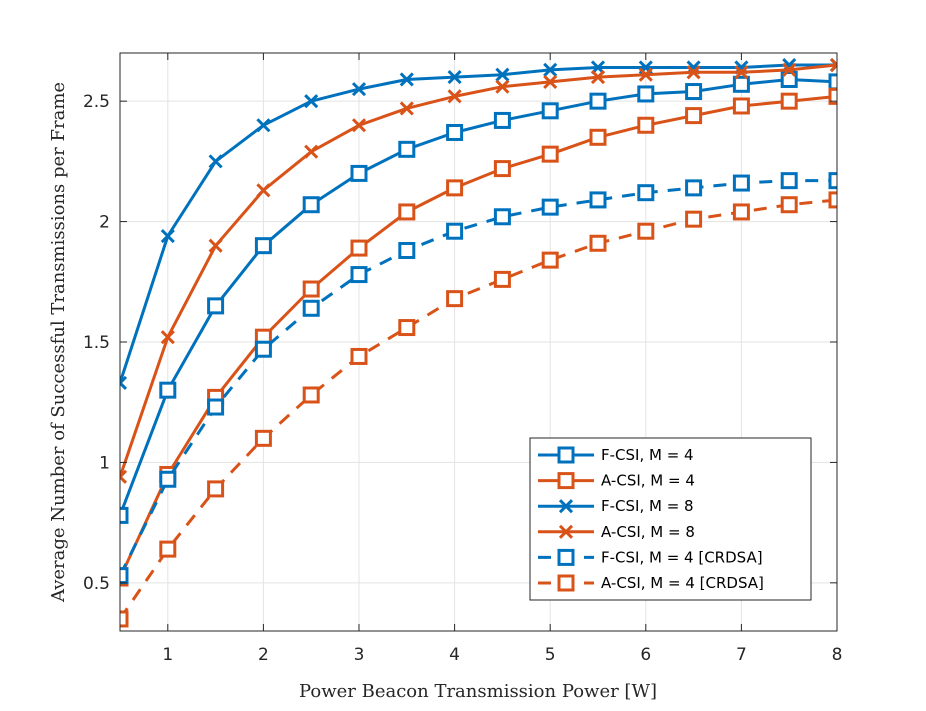 Image resolution: width=926 pixels, height=711 pixels. What do you see at coordinates (682, 583) in the screenshot?
I see `legend-label: A-CSI, M = 4 [CRDSA]` at bounding box center [682, 583].